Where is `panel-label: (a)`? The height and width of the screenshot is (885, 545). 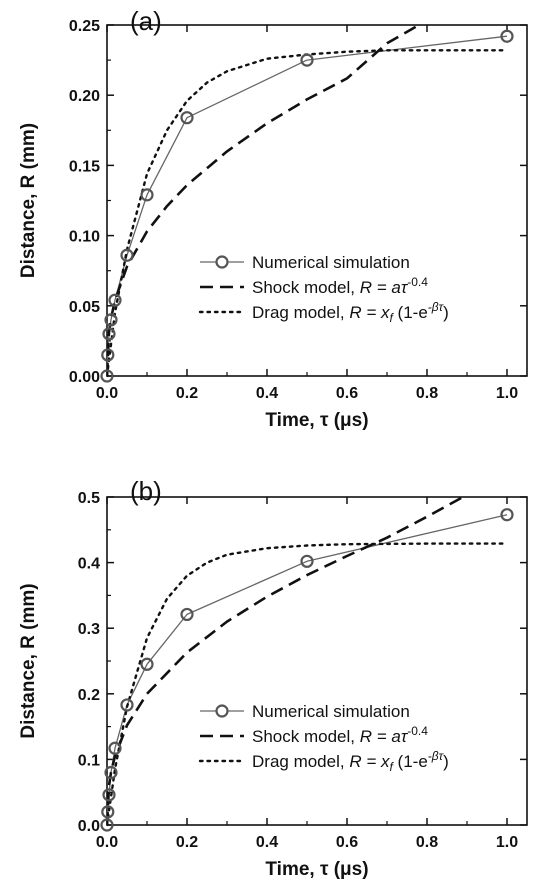 panel-label: (a) is located at coordinates (146, 21).